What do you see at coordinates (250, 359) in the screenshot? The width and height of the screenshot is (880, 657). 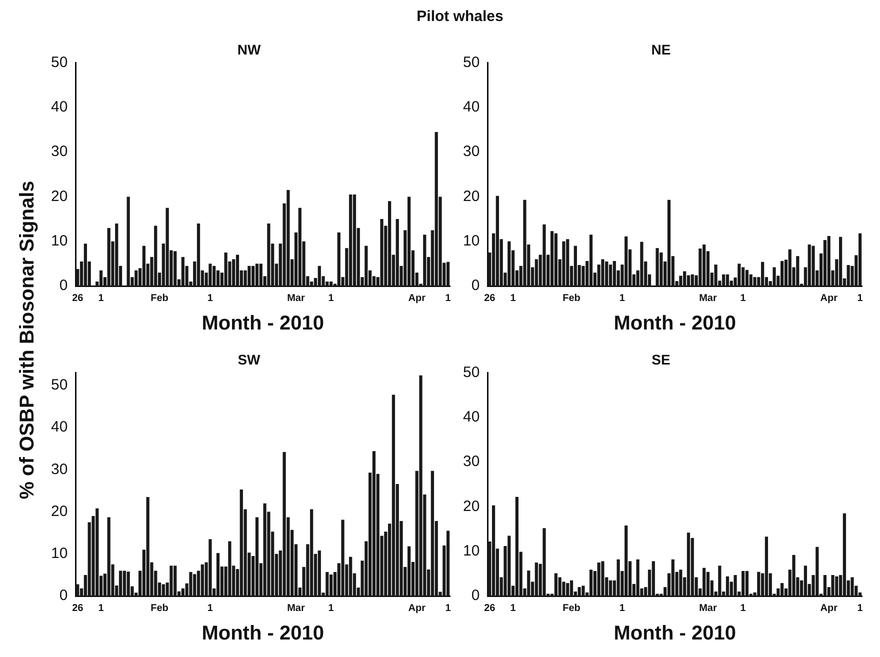 I see `chart-title: SW` at bounding box center [250, 359].